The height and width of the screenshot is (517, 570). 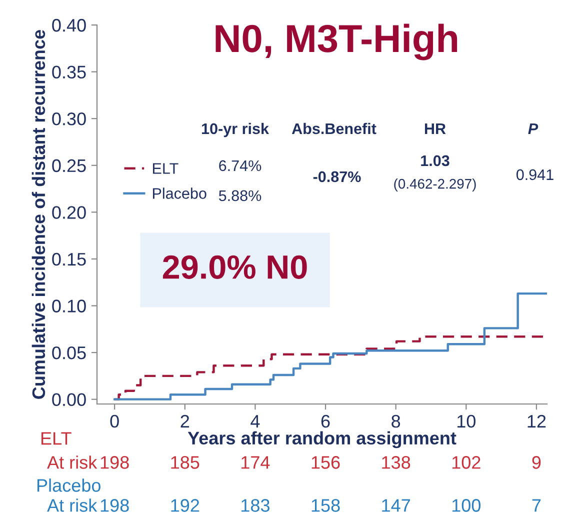 I want to click on y-tick-label: 0.30, so click(x=69, y=119).